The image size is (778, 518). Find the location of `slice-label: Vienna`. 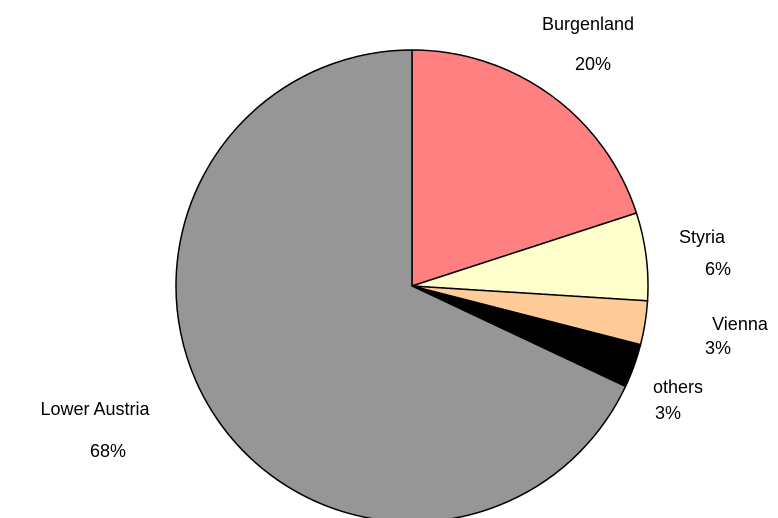

slice-label: Vienna is located at coordinates (740, 324).